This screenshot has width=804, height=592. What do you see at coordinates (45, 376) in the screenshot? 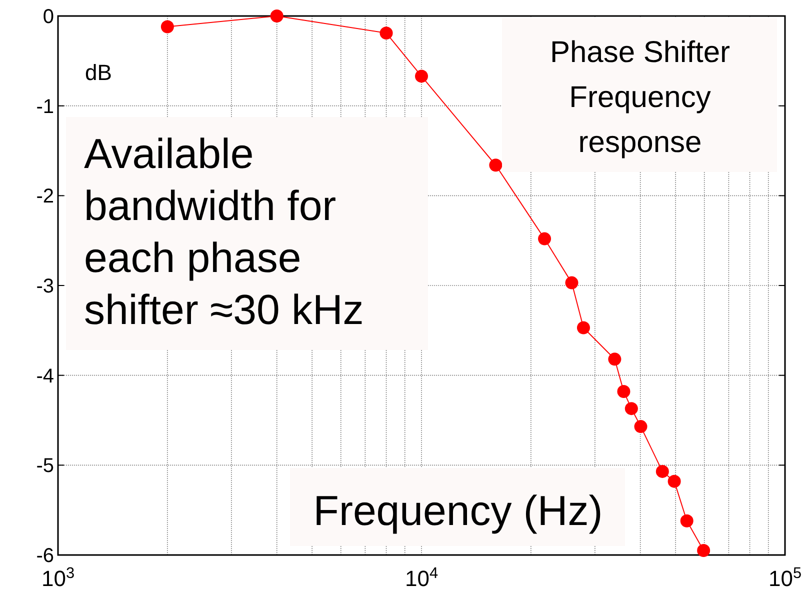
I see `y-tick-label: -4` at bounding box center [45, 376].